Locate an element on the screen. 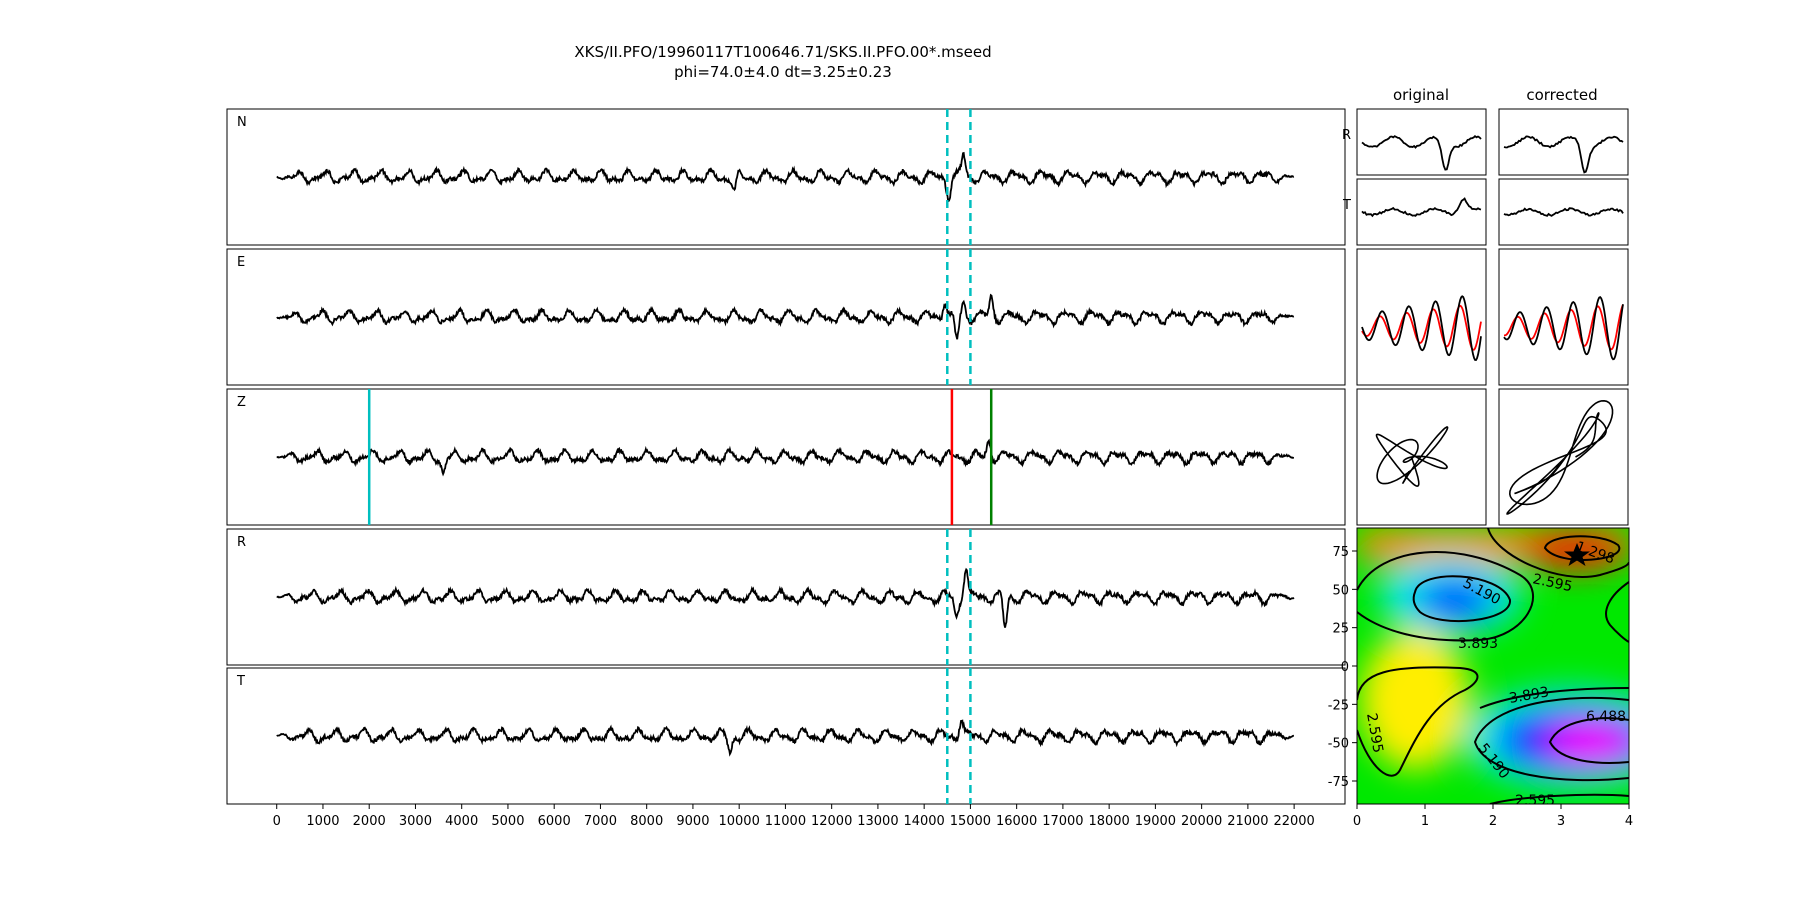  small-panel-original-overlay is located at coordinates (1421, 317).